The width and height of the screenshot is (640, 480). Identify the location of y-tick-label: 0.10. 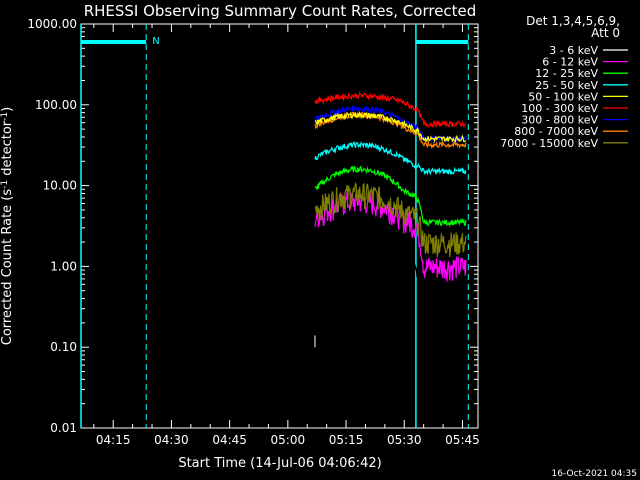
(63, 347).